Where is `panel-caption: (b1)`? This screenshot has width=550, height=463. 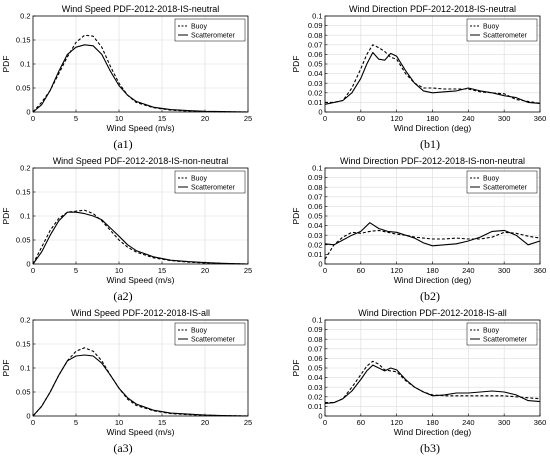 panel-caption: (b1) is located at coordinates (430, 144).